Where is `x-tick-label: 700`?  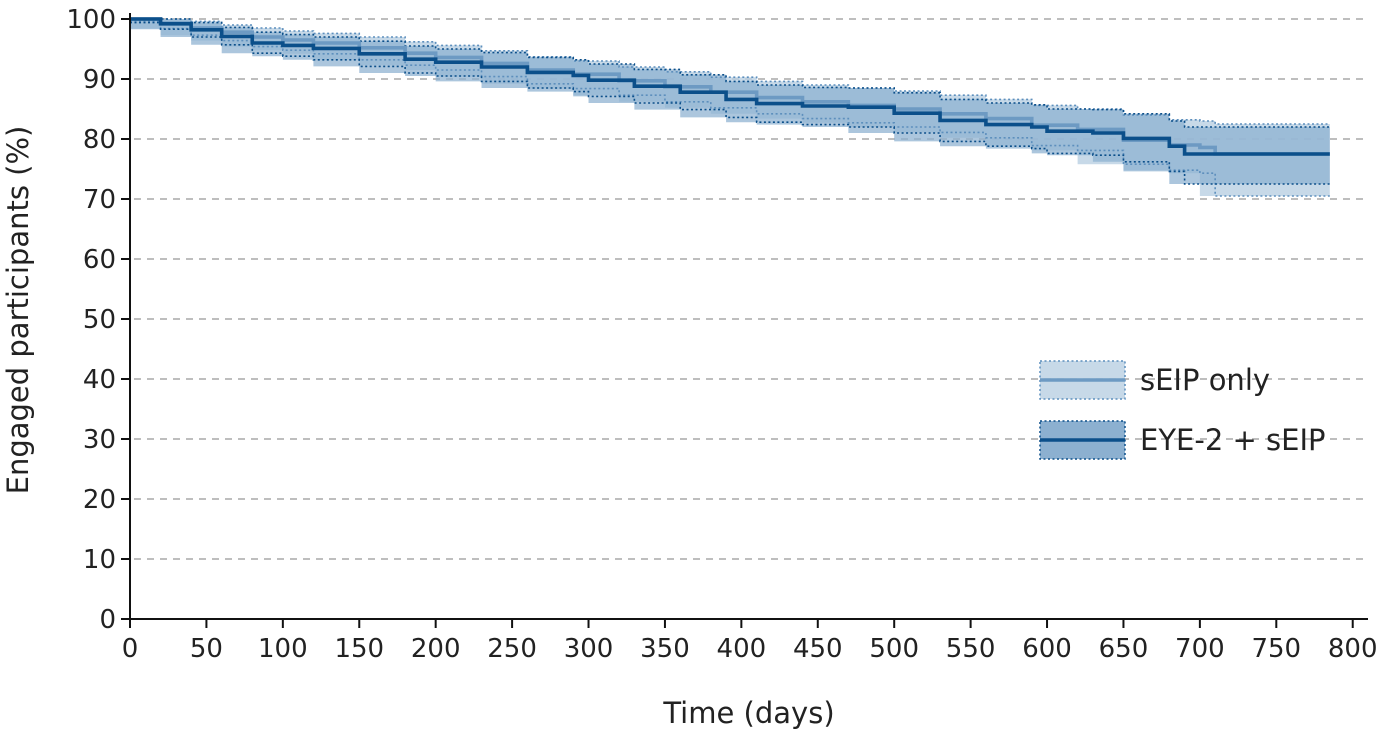 x-tick-label: 700 is located at coordinates (1200, 649).